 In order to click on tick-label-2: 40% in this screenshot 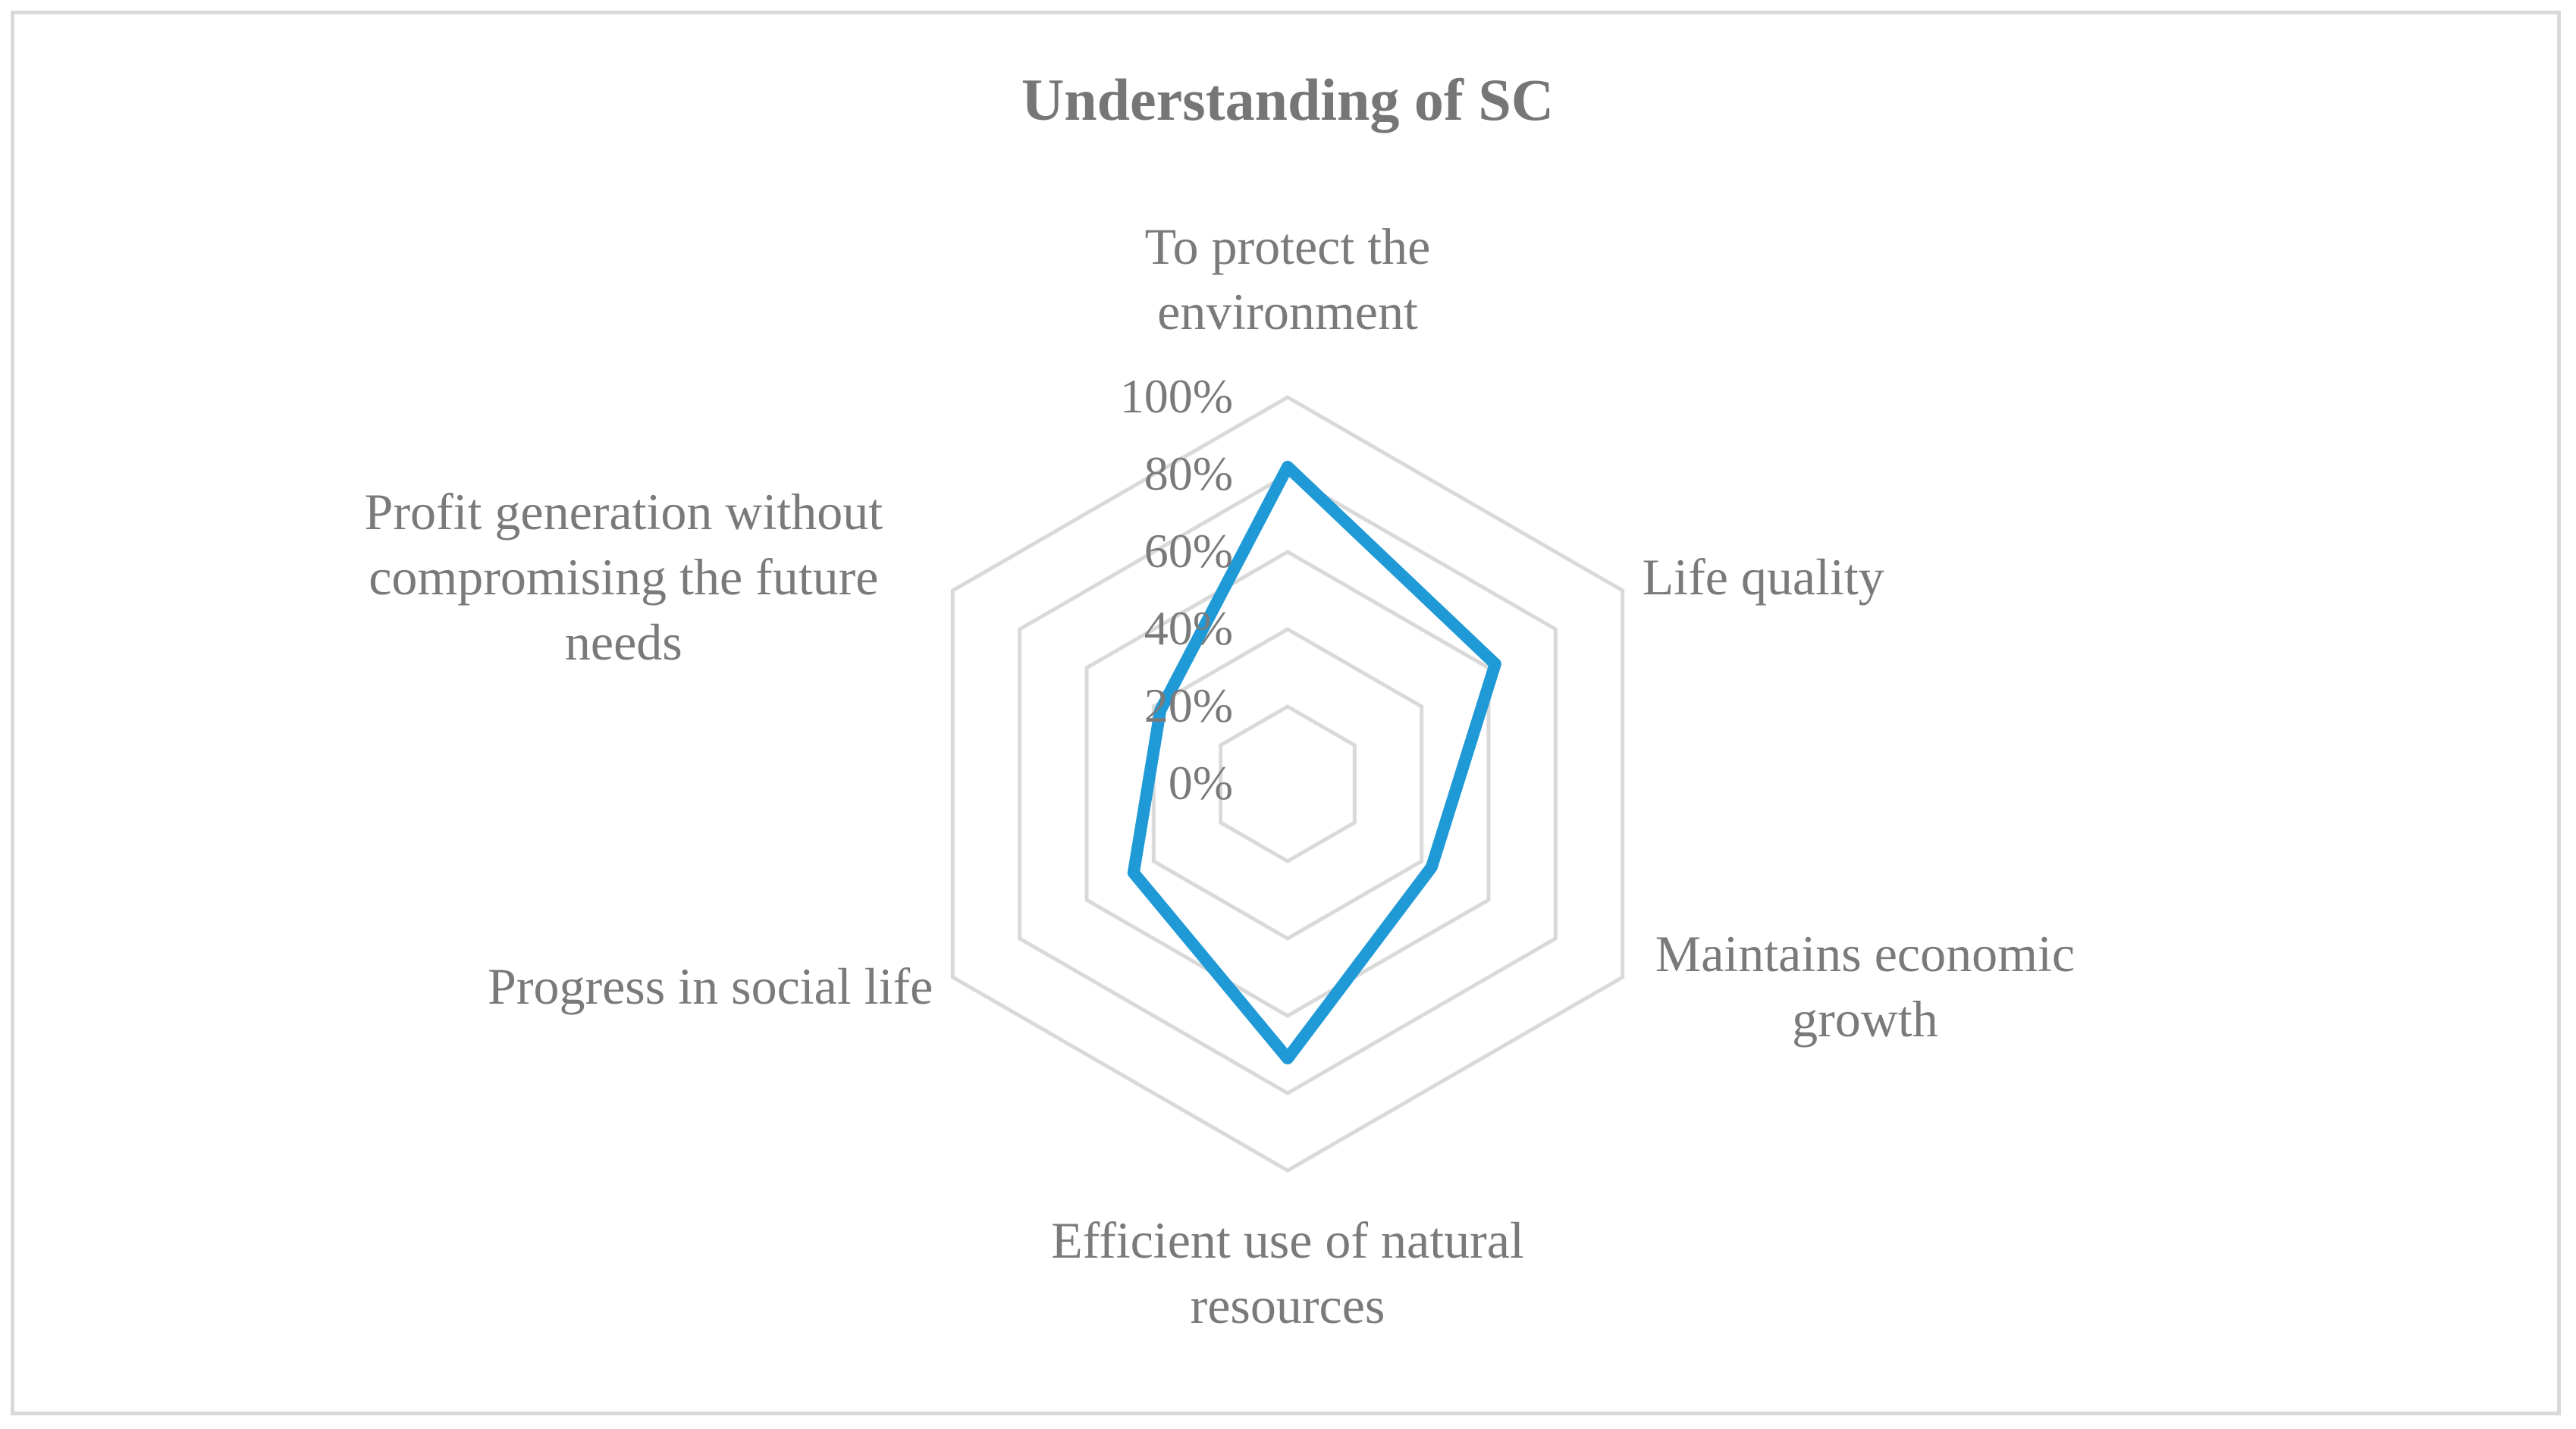, I will do `click(1188, 628)`.